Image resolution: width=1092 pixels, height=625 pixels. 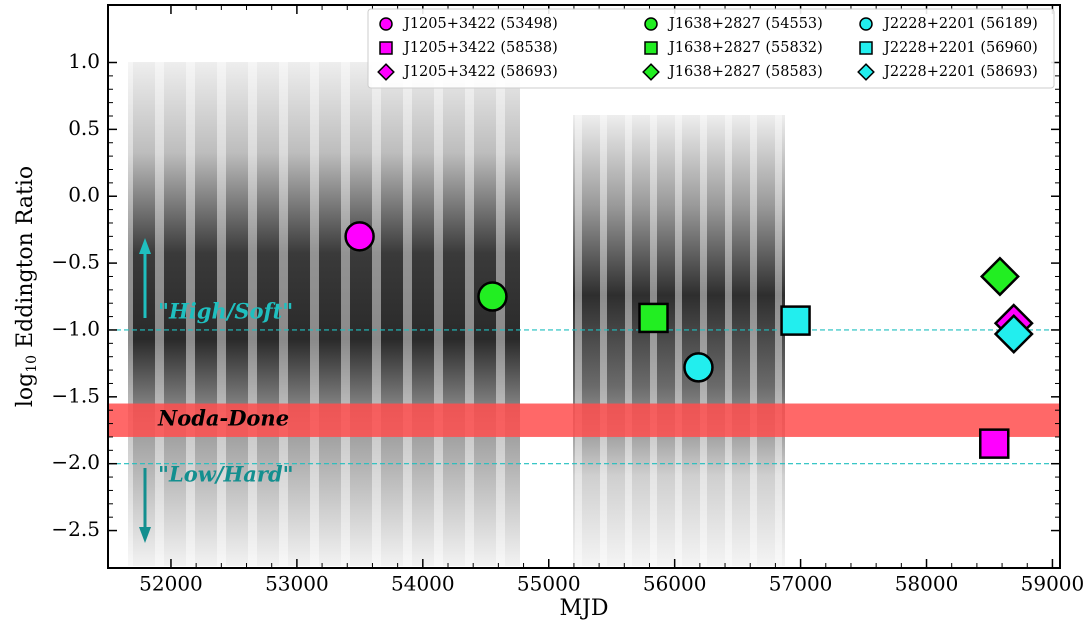 I want to click on y-tick-label: −1.0, so click(x=75, y=328).